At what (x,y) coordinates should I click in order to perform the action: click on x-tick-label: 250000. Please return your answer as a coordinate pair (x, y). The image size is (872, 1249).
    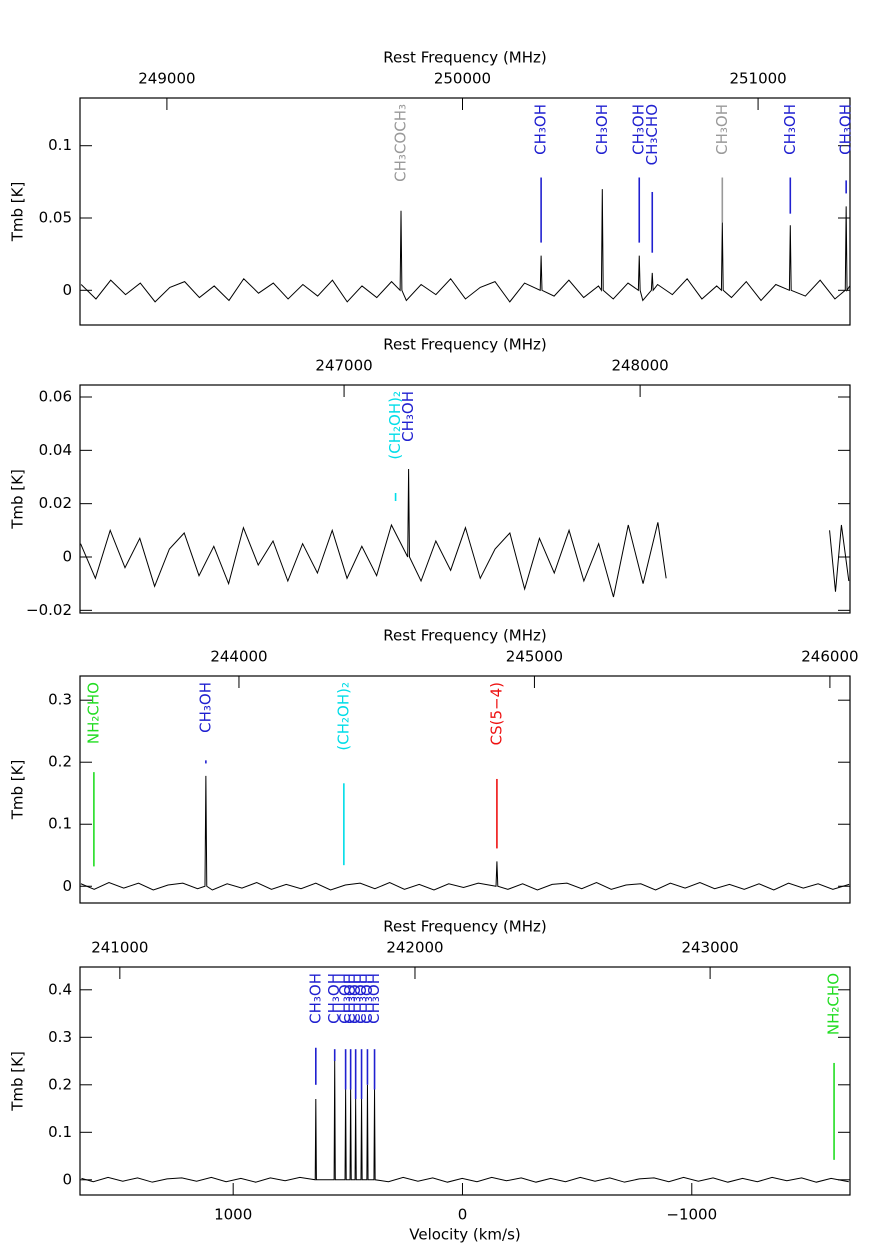
    Looking at the image, I should click on (462, 79).